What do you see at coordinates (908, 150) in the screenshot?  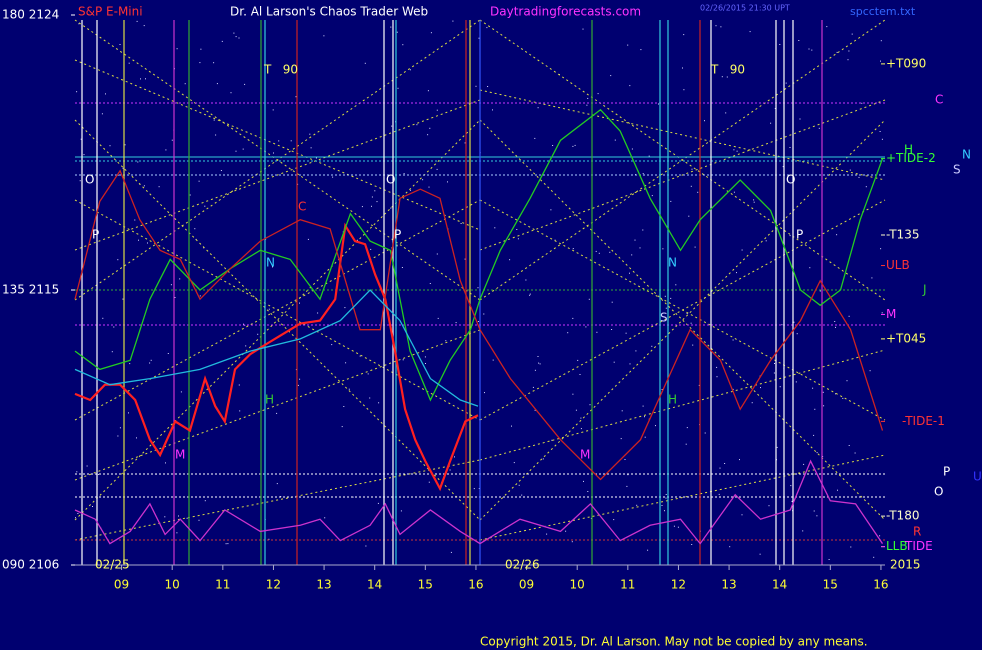 I see `marker-label: H` at bounding box center [908, 150].